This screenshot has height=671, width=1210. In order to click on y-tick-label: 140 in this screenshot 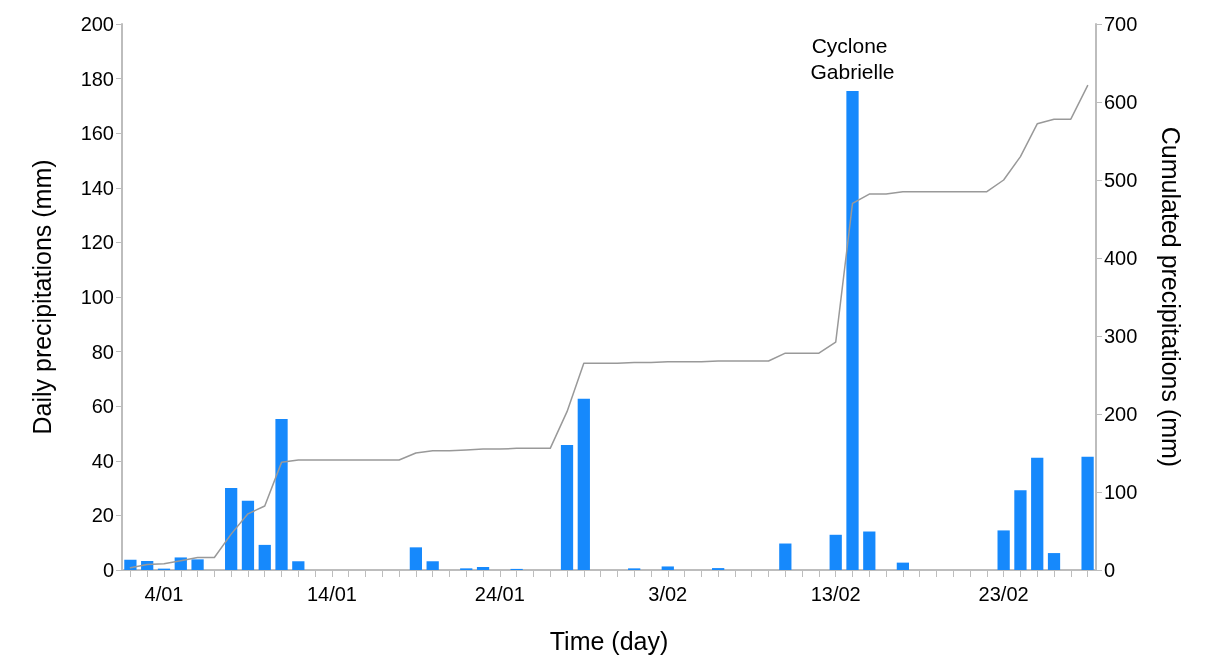, I will do `click(97, 187)`.